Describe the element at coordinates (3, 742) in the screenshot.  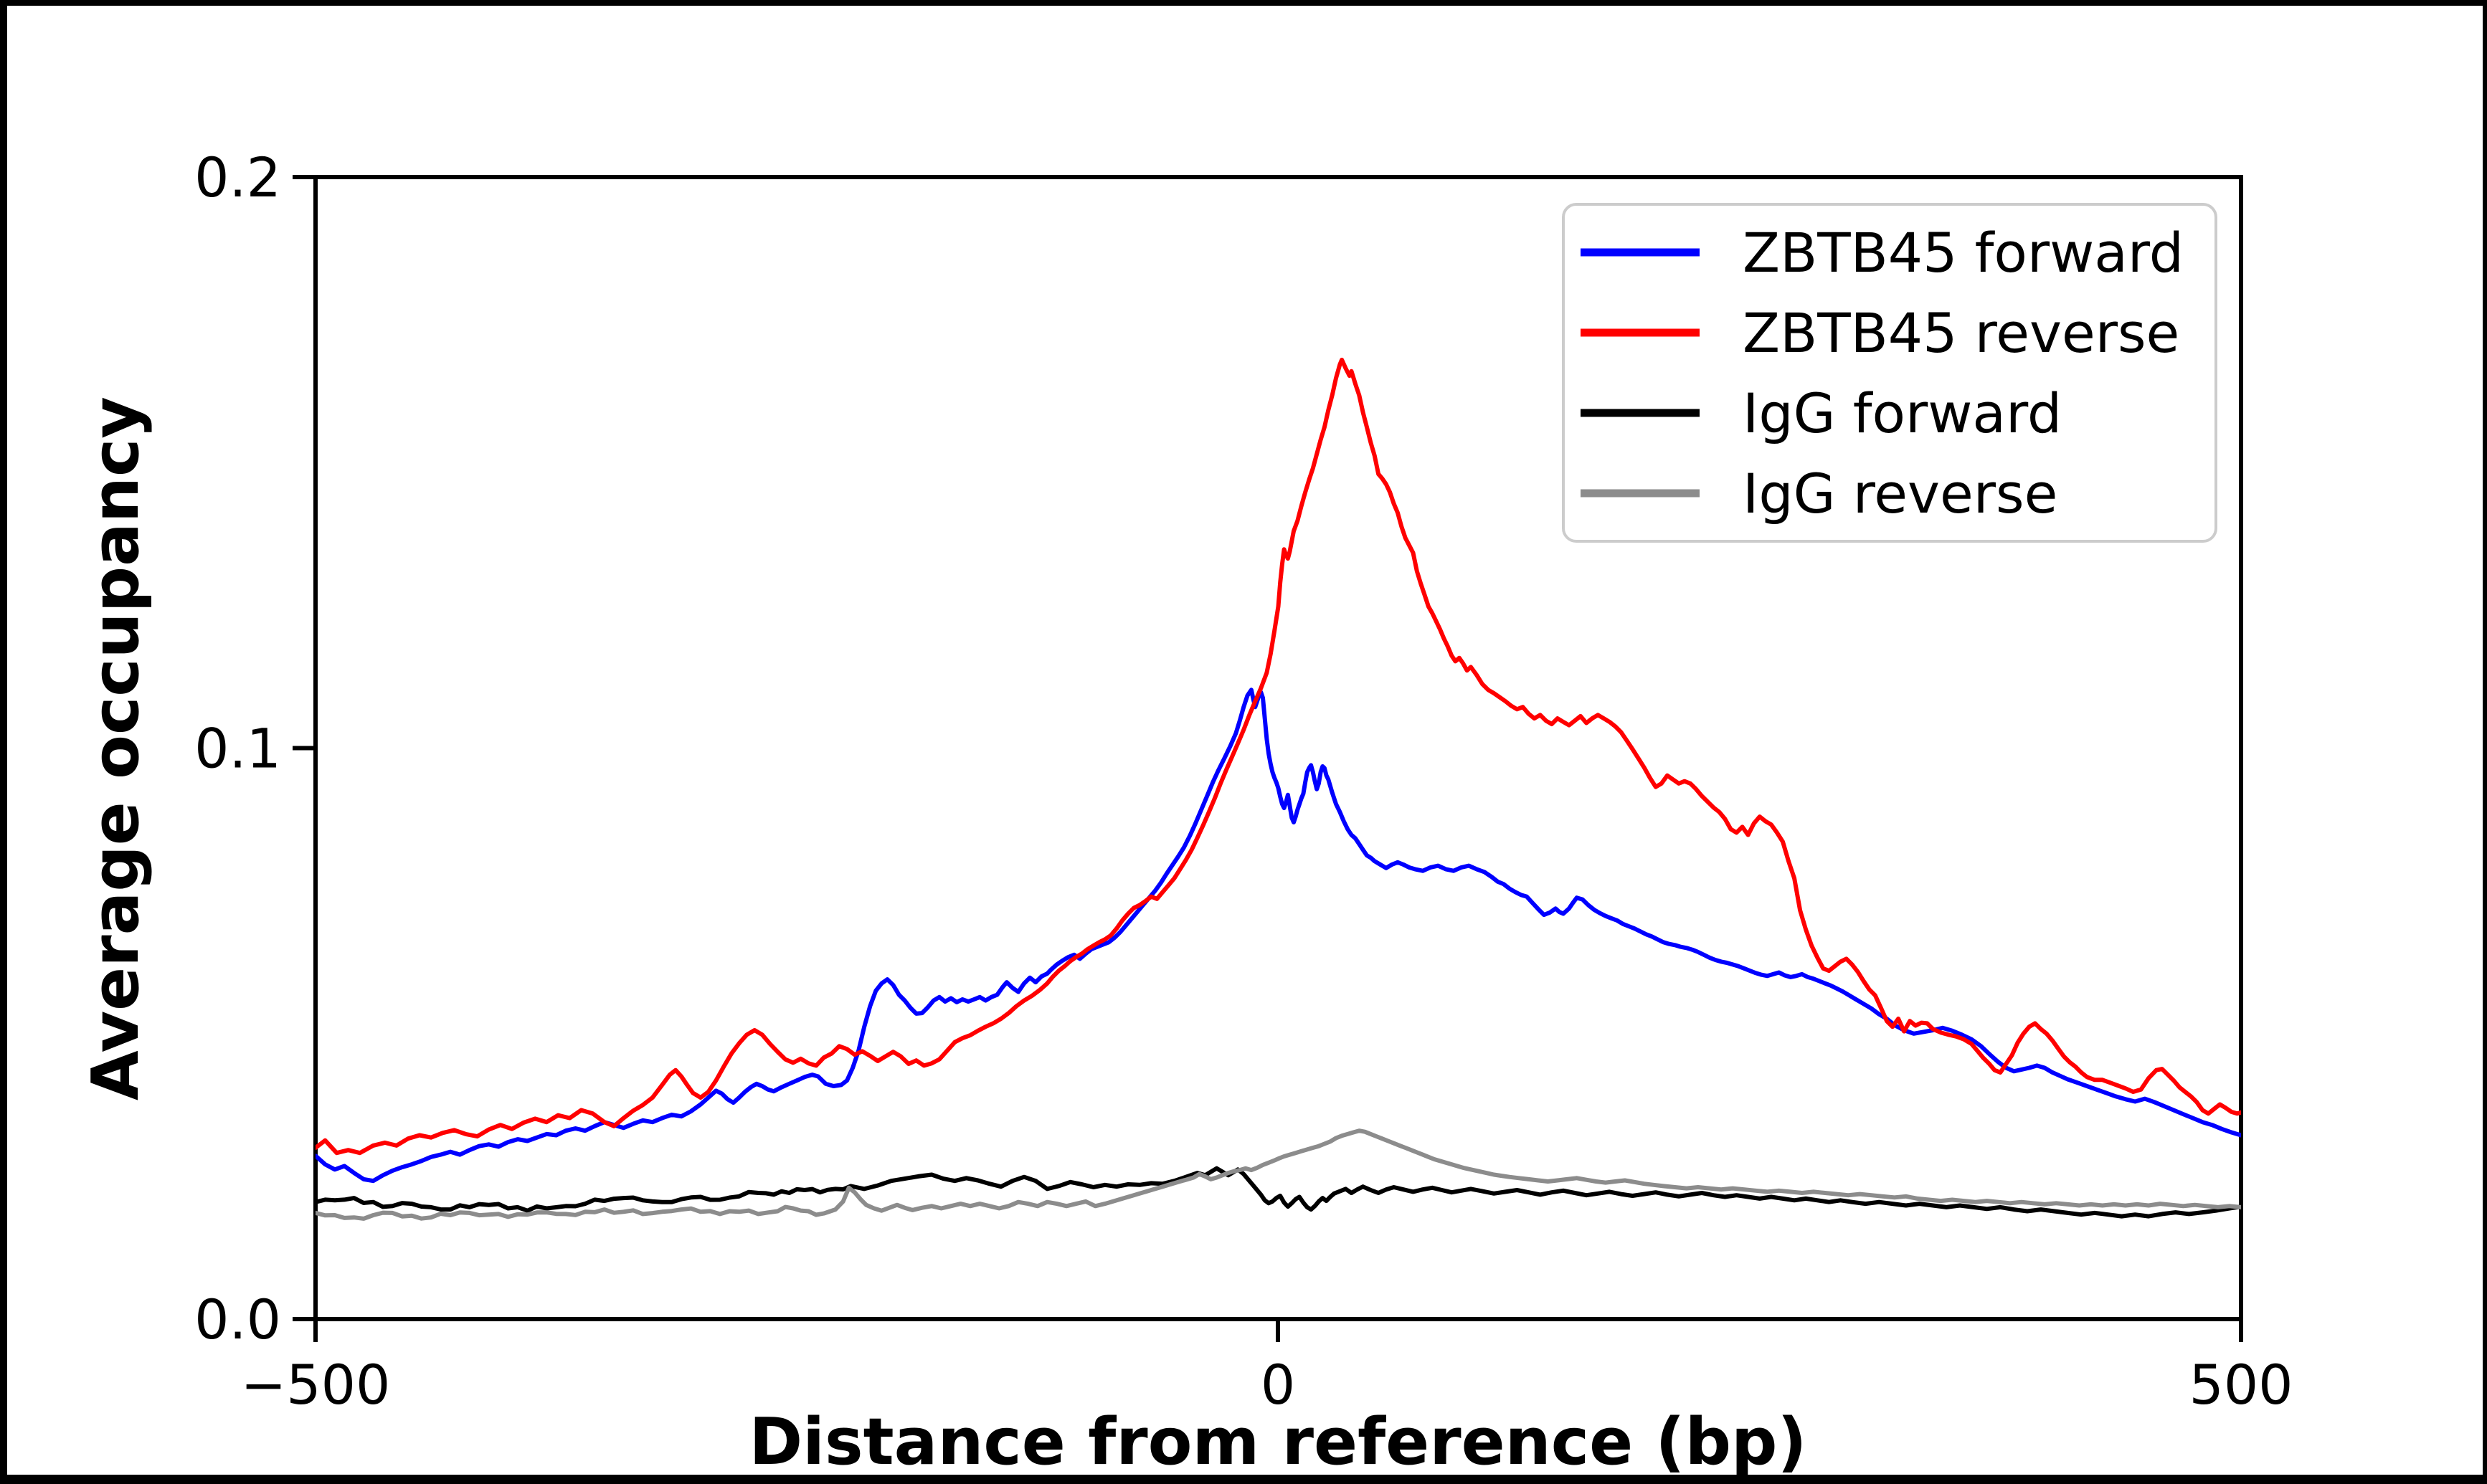
I see `frame-edge-left` at that location.